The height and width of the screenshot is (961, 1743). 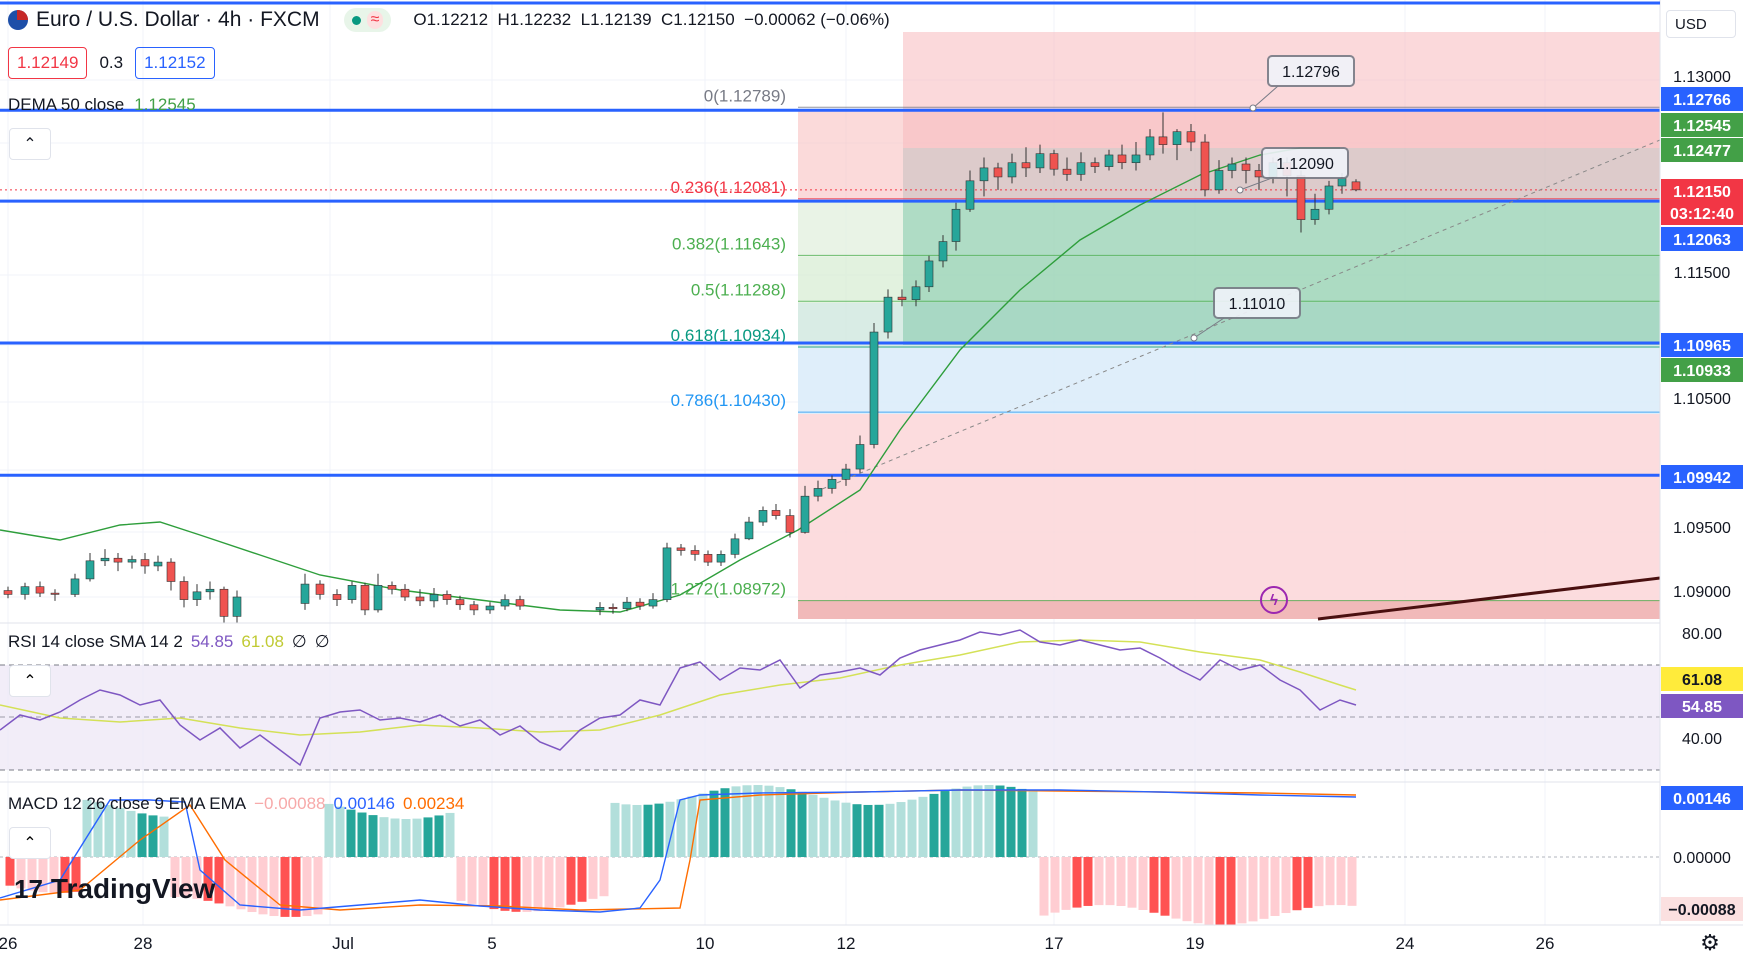 I want to click on time-tick: 24, so click(x=1405, y=943).